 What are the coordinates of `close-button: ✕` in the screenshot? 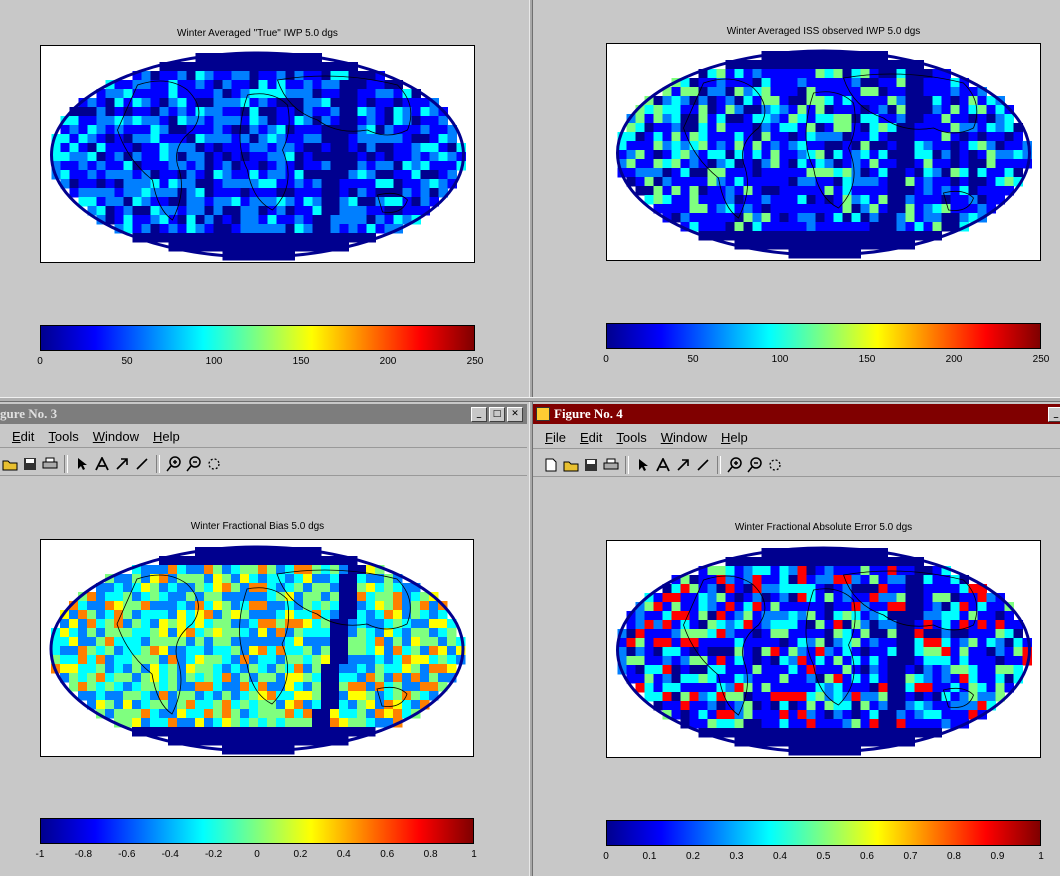 It's located at (515, 414).